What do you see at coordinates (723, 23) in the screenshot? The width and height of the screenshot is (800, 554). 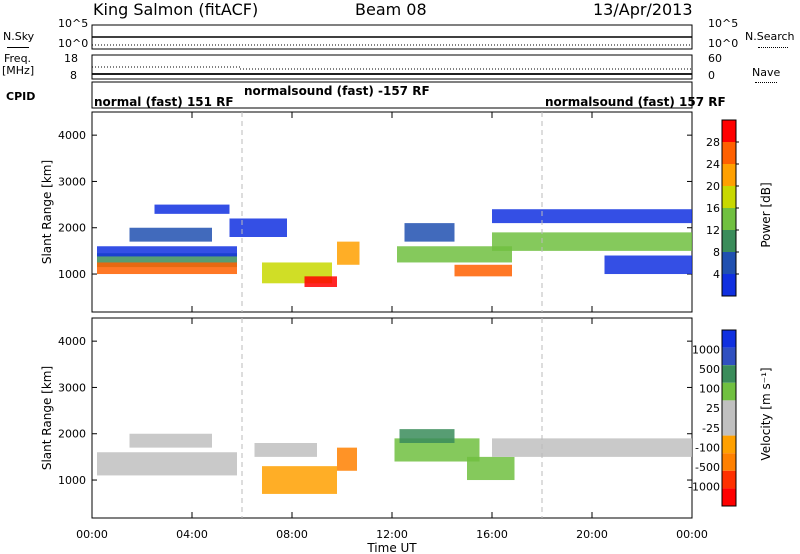 I see `nsearch-tick-top: 10^5` at bounding box center [723, 23].